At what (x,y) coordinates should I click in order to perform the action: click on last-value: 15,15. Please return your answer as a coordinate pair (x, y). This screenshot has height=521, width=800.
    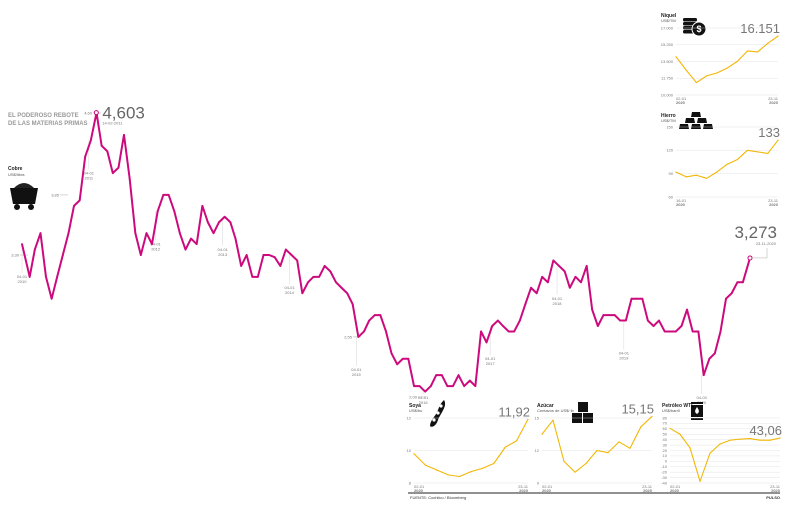
    Looking at the image, I should click on (637, 408).